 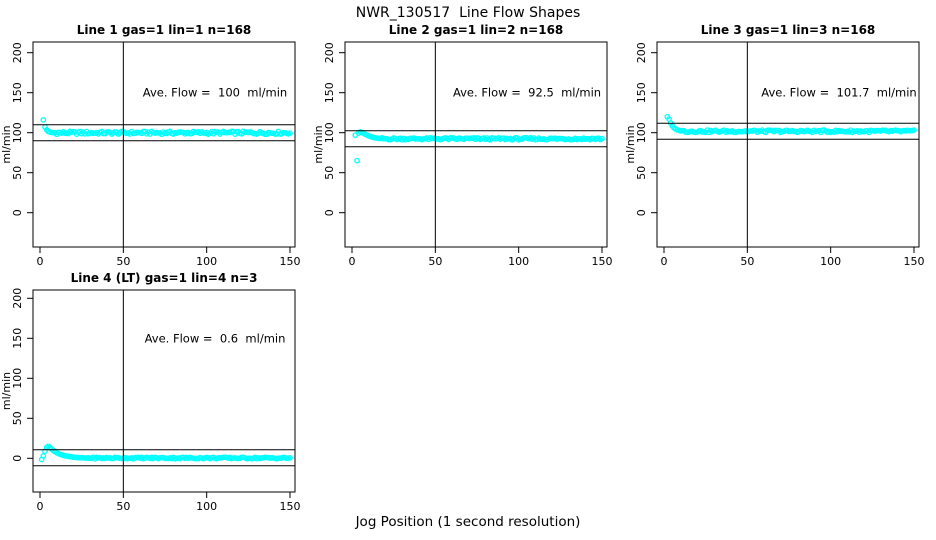 I want to click on subplot-title: Line 2 gas=1 lin=2 n=168, so click(x=476, y=30).